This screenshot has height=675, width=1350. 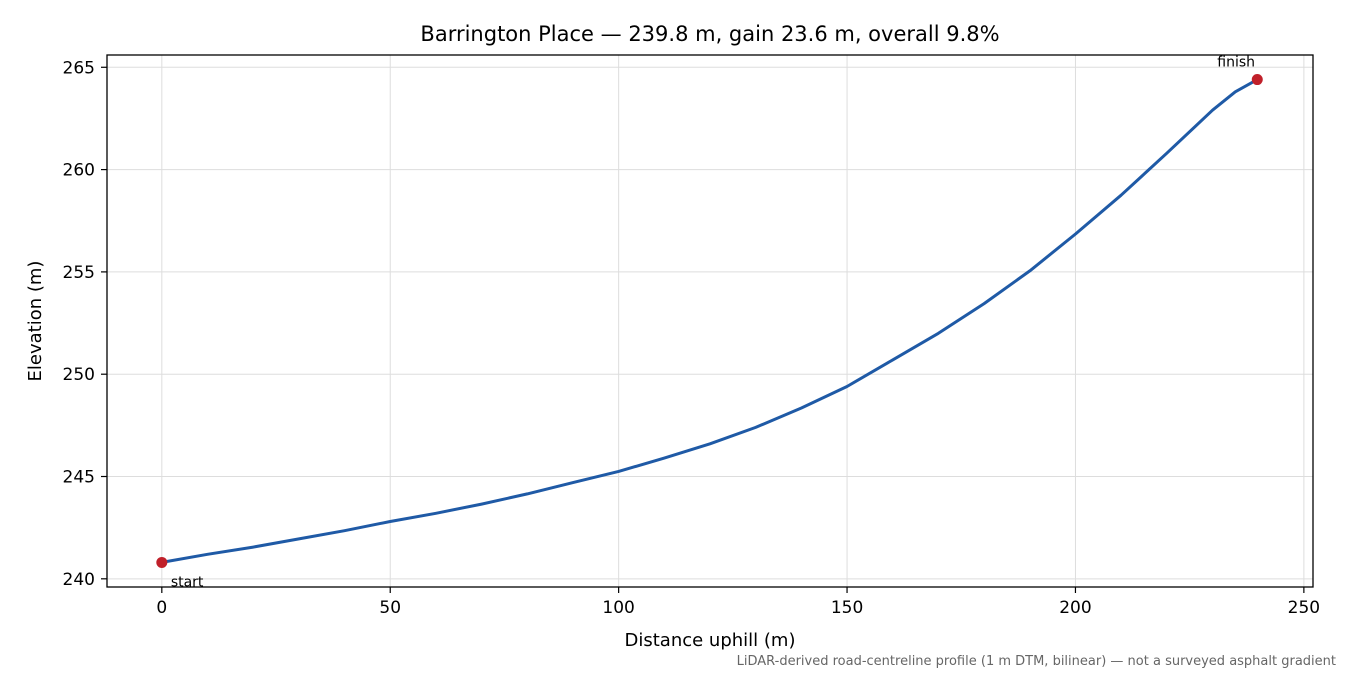 What do you see at coordinates (710, 640) in the screenshot?
I see `x-axis-label: Distance uphill (m)` at bounding box center [710, 640].